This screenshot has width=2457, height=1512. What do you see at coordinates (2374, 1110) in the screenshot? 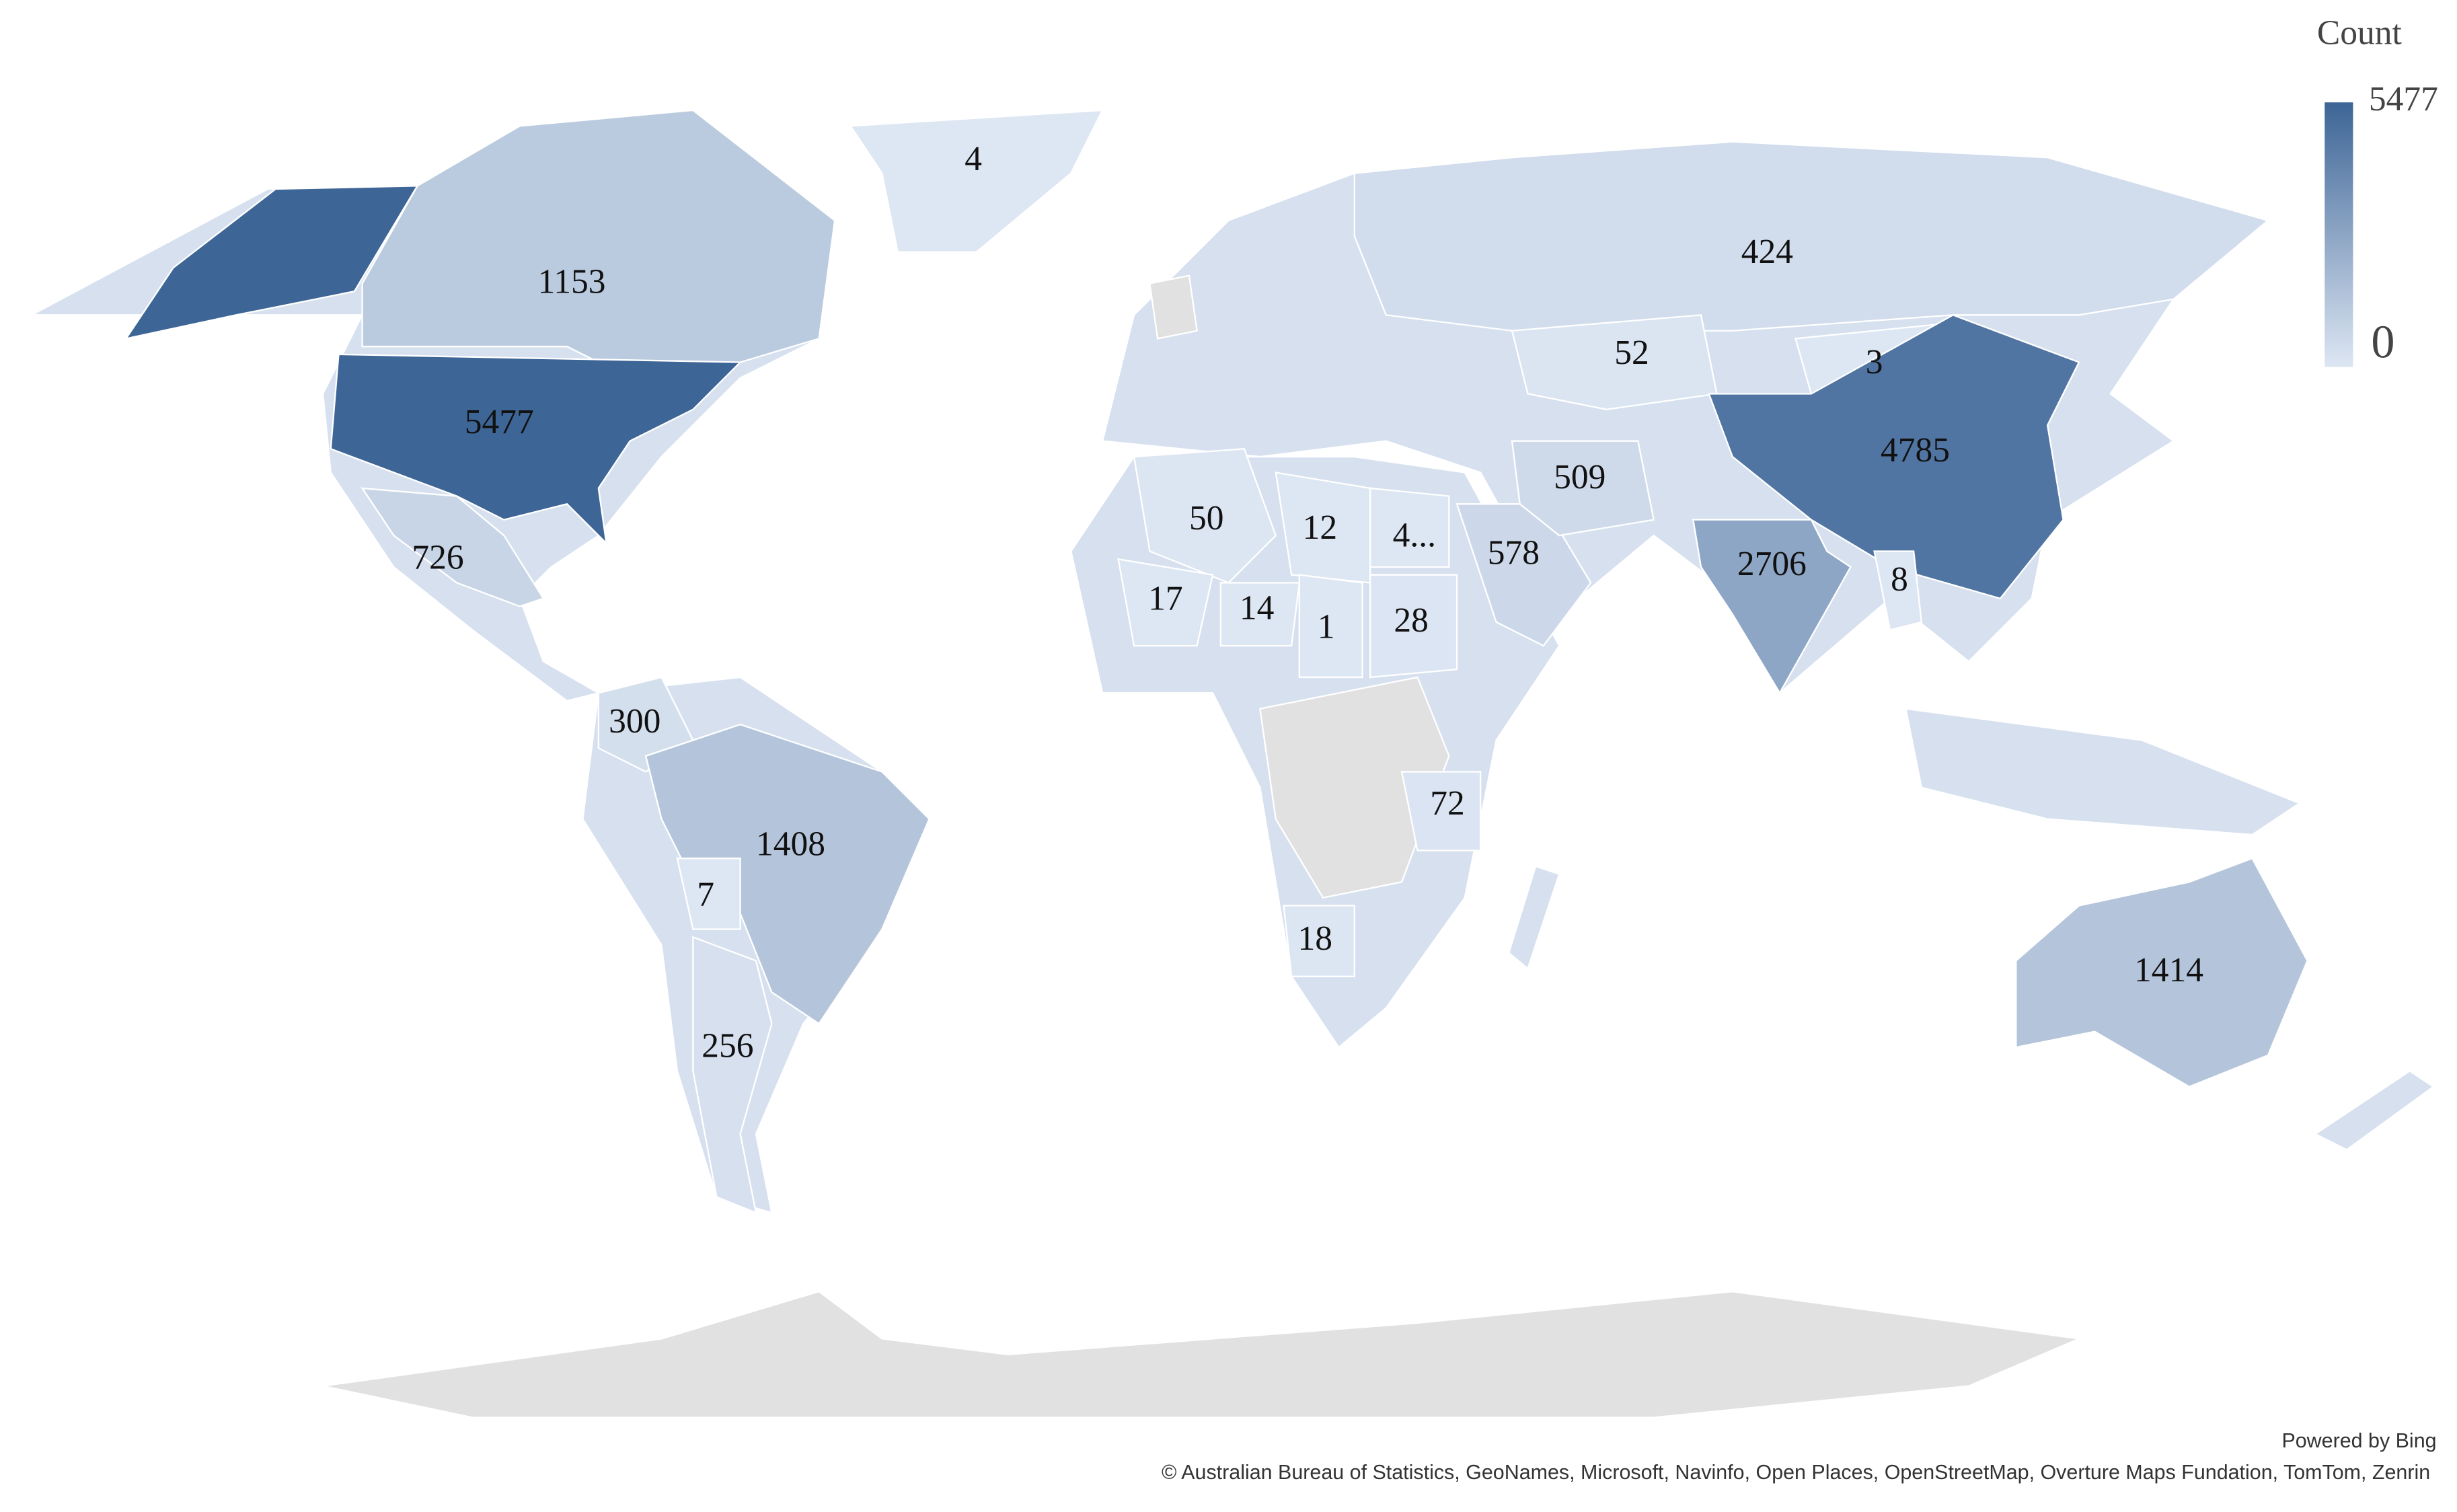
I see `new-zealand` at bounding box center [2374, 1110].